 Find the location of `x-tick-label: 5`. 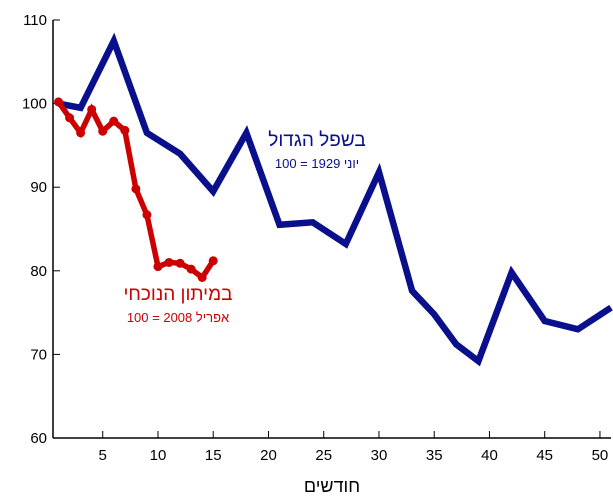

x-tick-label: 5 is located at coordinates (103, 455).